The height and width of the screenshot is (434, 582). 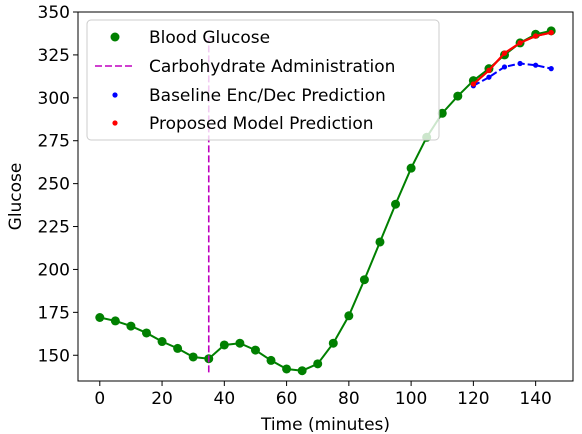 I want to click on x-tick-label: 140, so click(x=535, y=399).